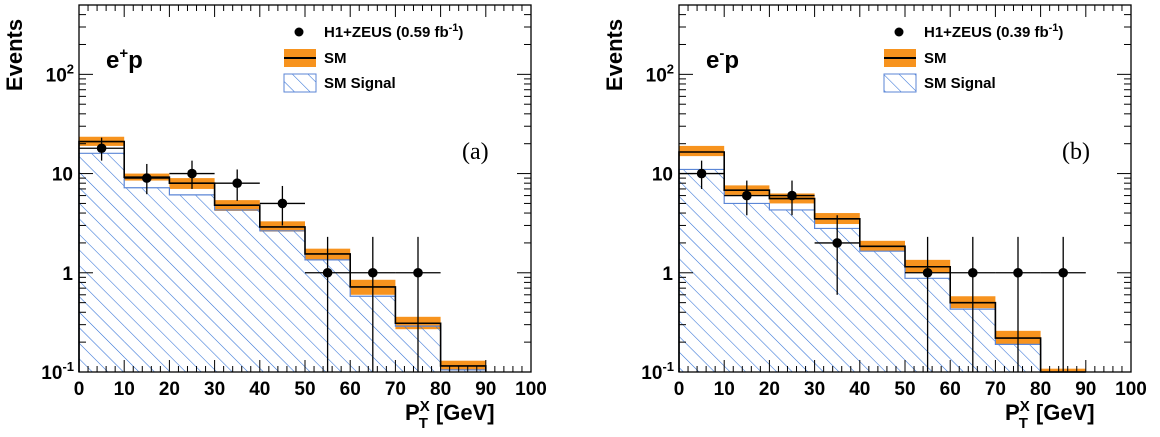  Describe the element at coordinates (722, 59) in the screenshot. I see `beam-label: e-p` at that location.